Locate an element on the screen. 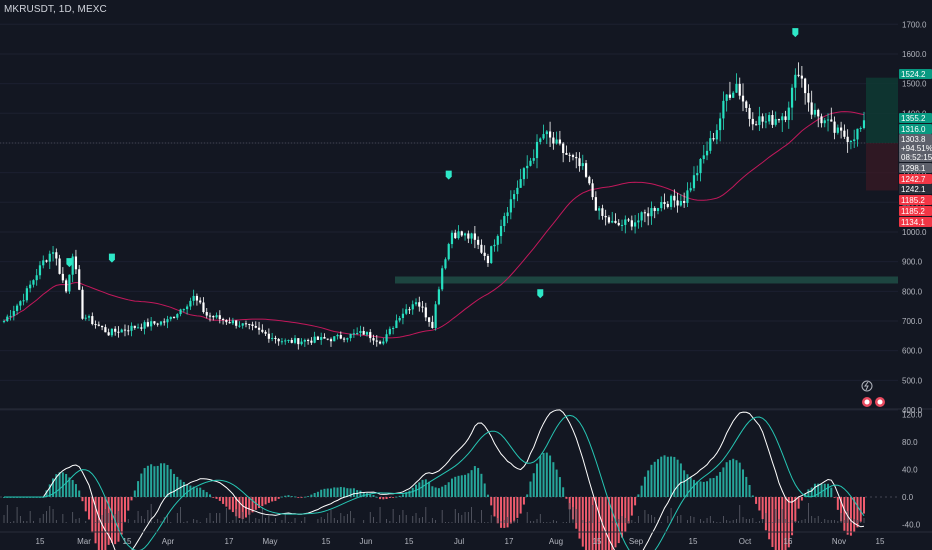 Image resolution: width=932 pixels, height=550 pixels. time-tick-label: Aug is located at coordinates (556, 541).